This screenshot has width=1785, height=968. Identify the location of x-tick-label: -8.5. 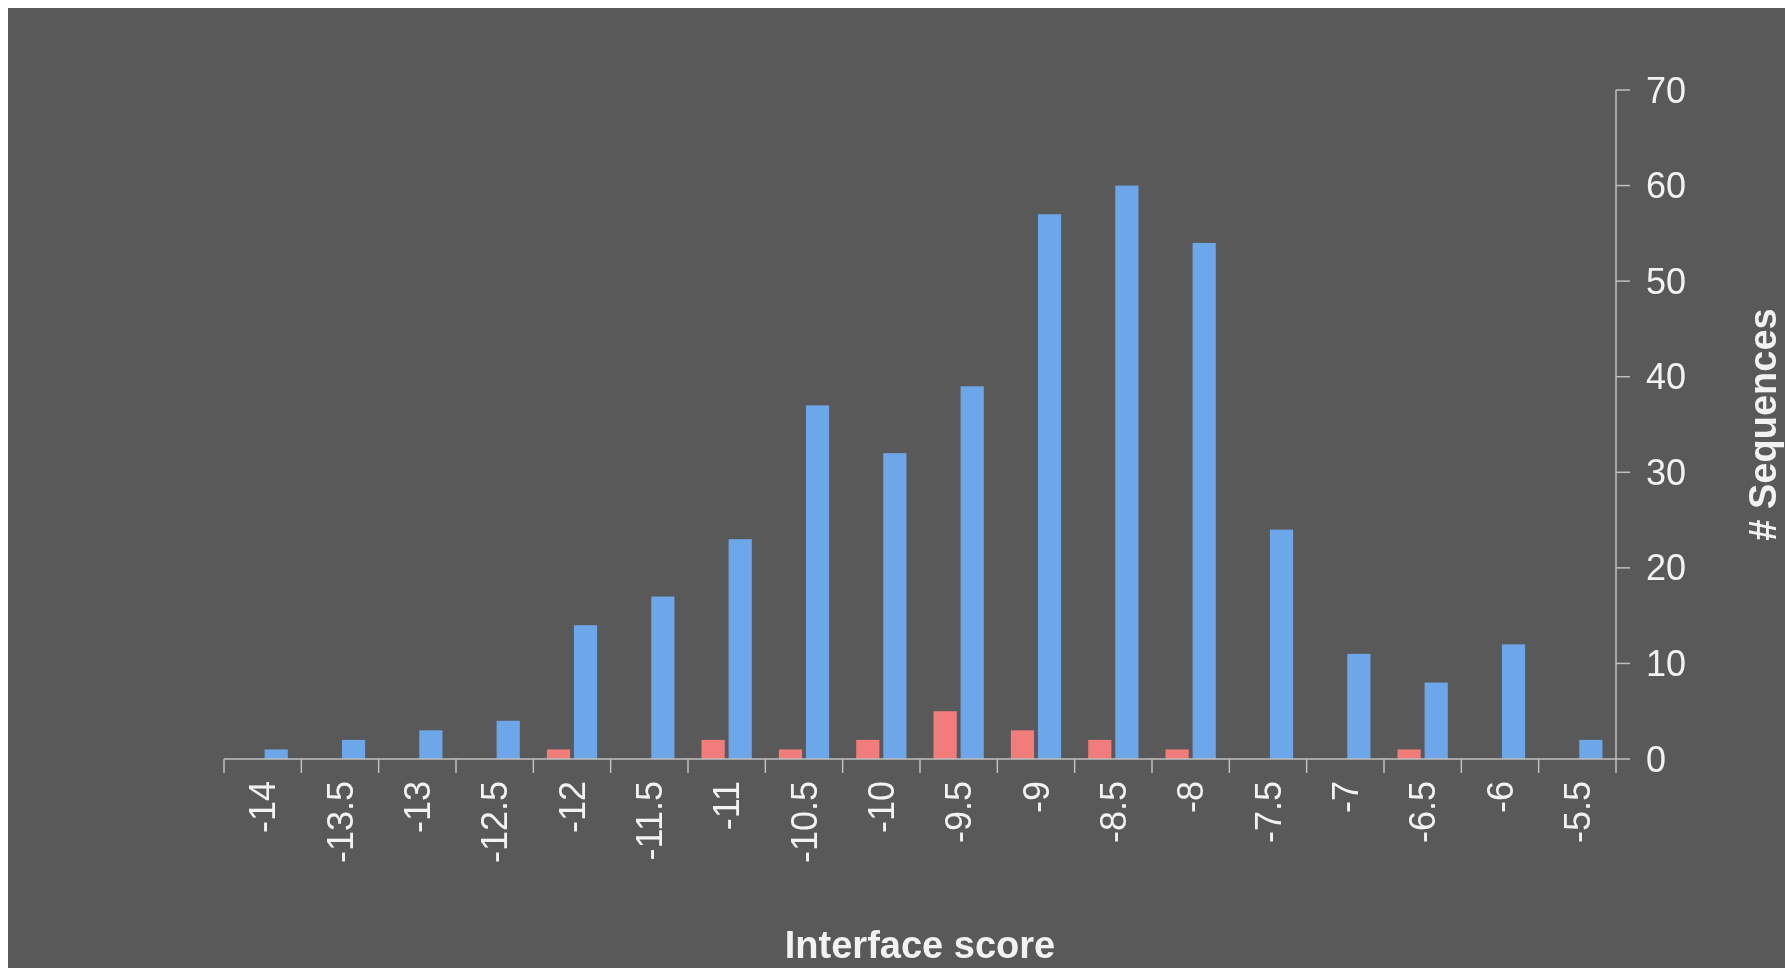
(1113, 812).